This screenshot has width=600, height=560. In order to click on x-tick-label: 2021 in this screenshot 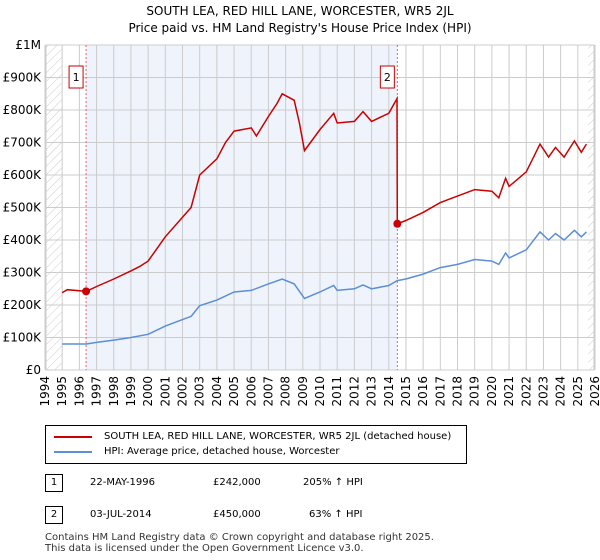, I will do `click(509, 391)`.